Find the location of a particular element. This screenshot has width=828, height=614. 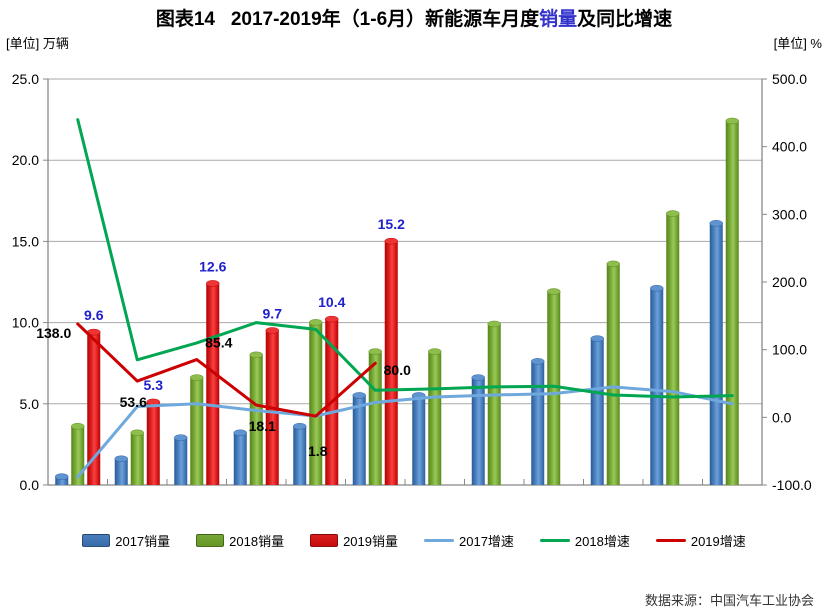

legend-item-2017增速: 2017增速 is located at coordinates (469, 540).